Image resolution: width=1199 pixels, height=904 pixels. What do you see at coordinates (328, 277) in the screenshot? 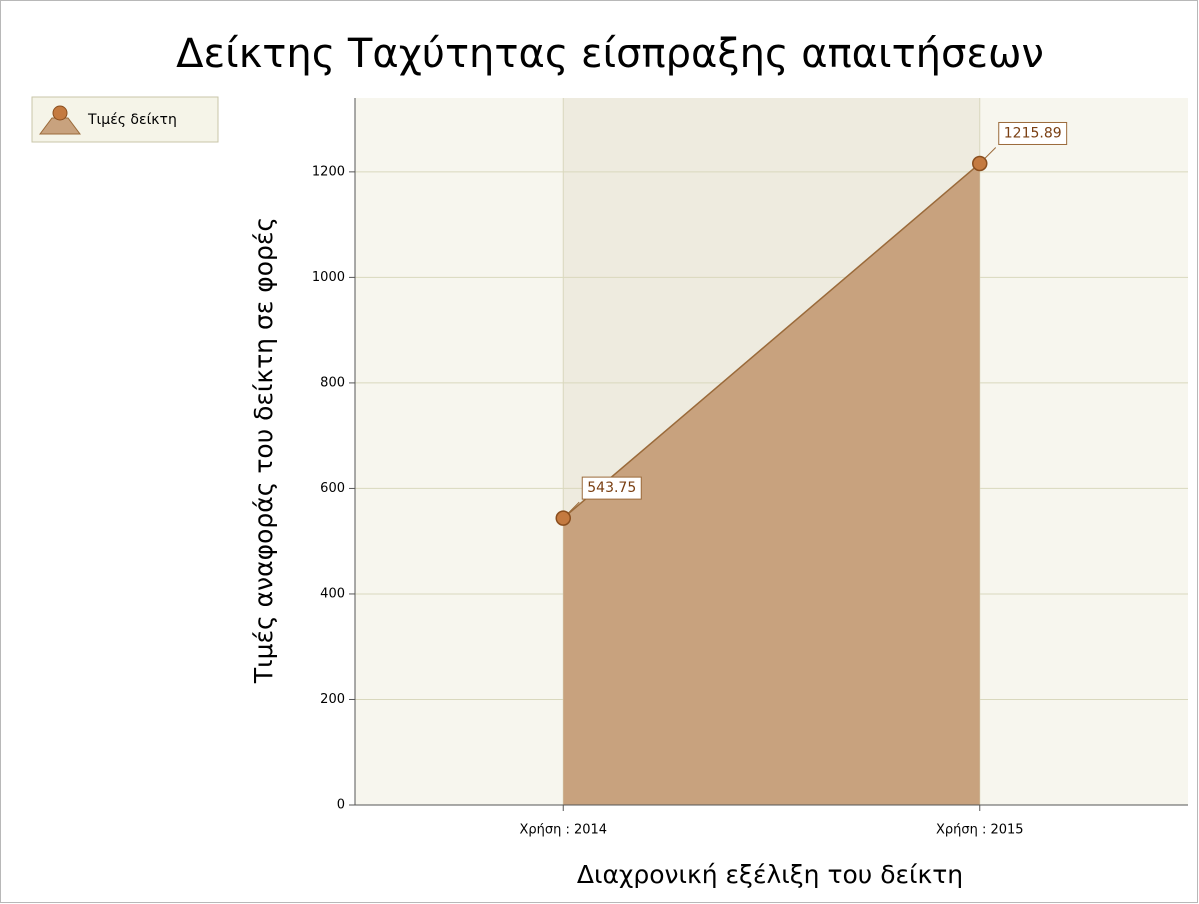
I see `y-tick-label: 1000` at bounding box center [328, 277].